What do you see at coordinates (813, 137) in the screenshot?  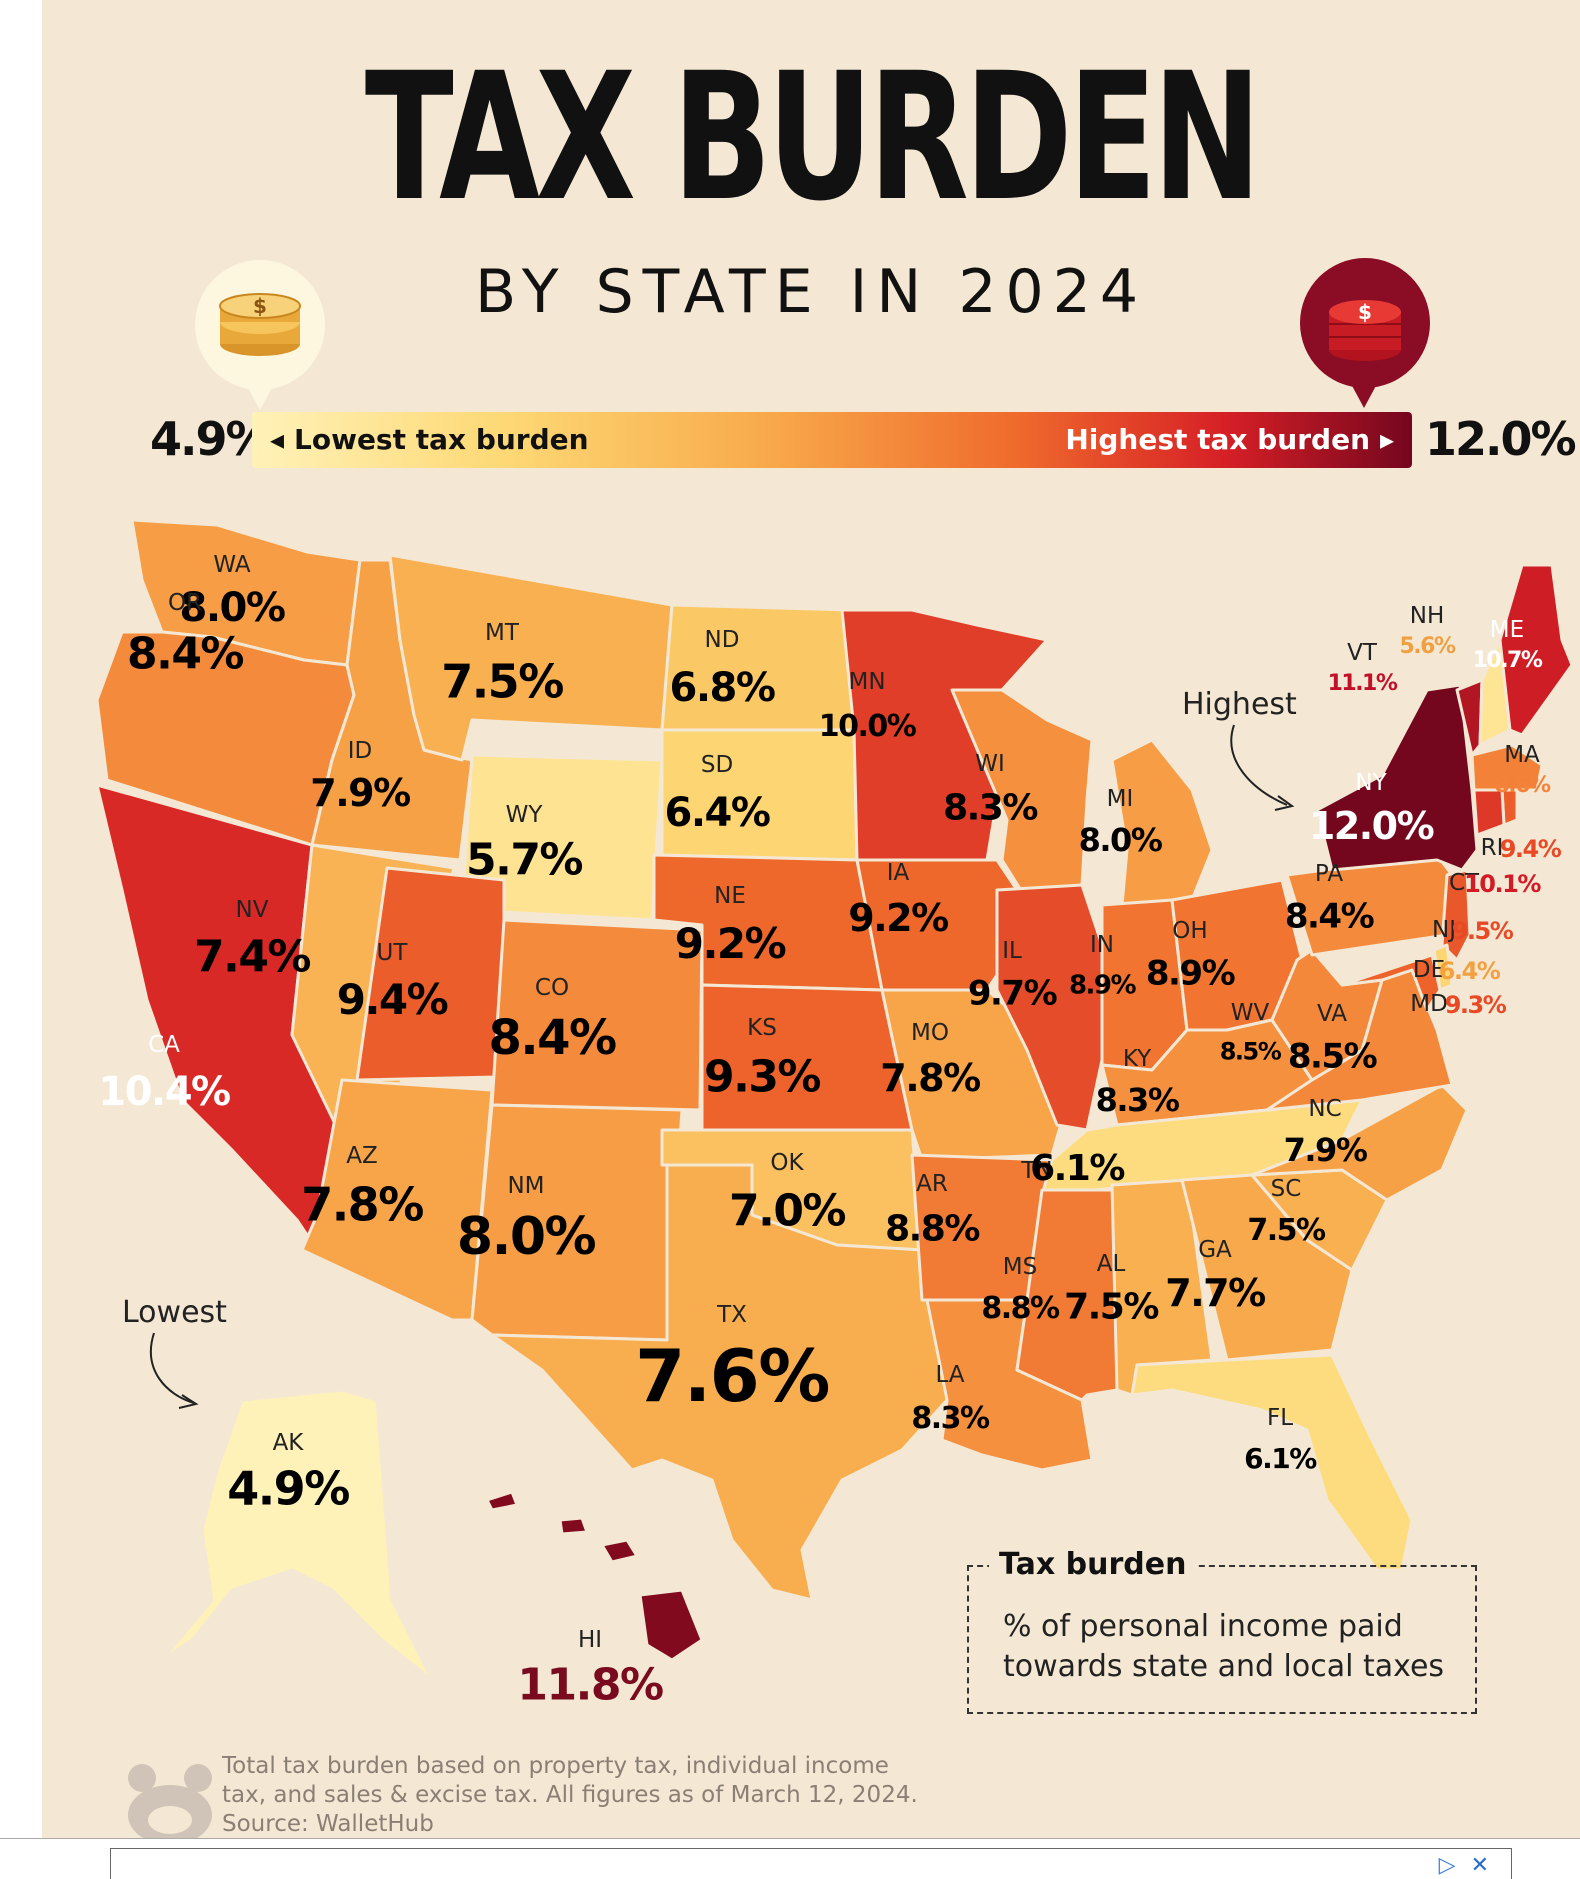 I see `page-title: TAX BURDEN` at bounding box center [813, 137].